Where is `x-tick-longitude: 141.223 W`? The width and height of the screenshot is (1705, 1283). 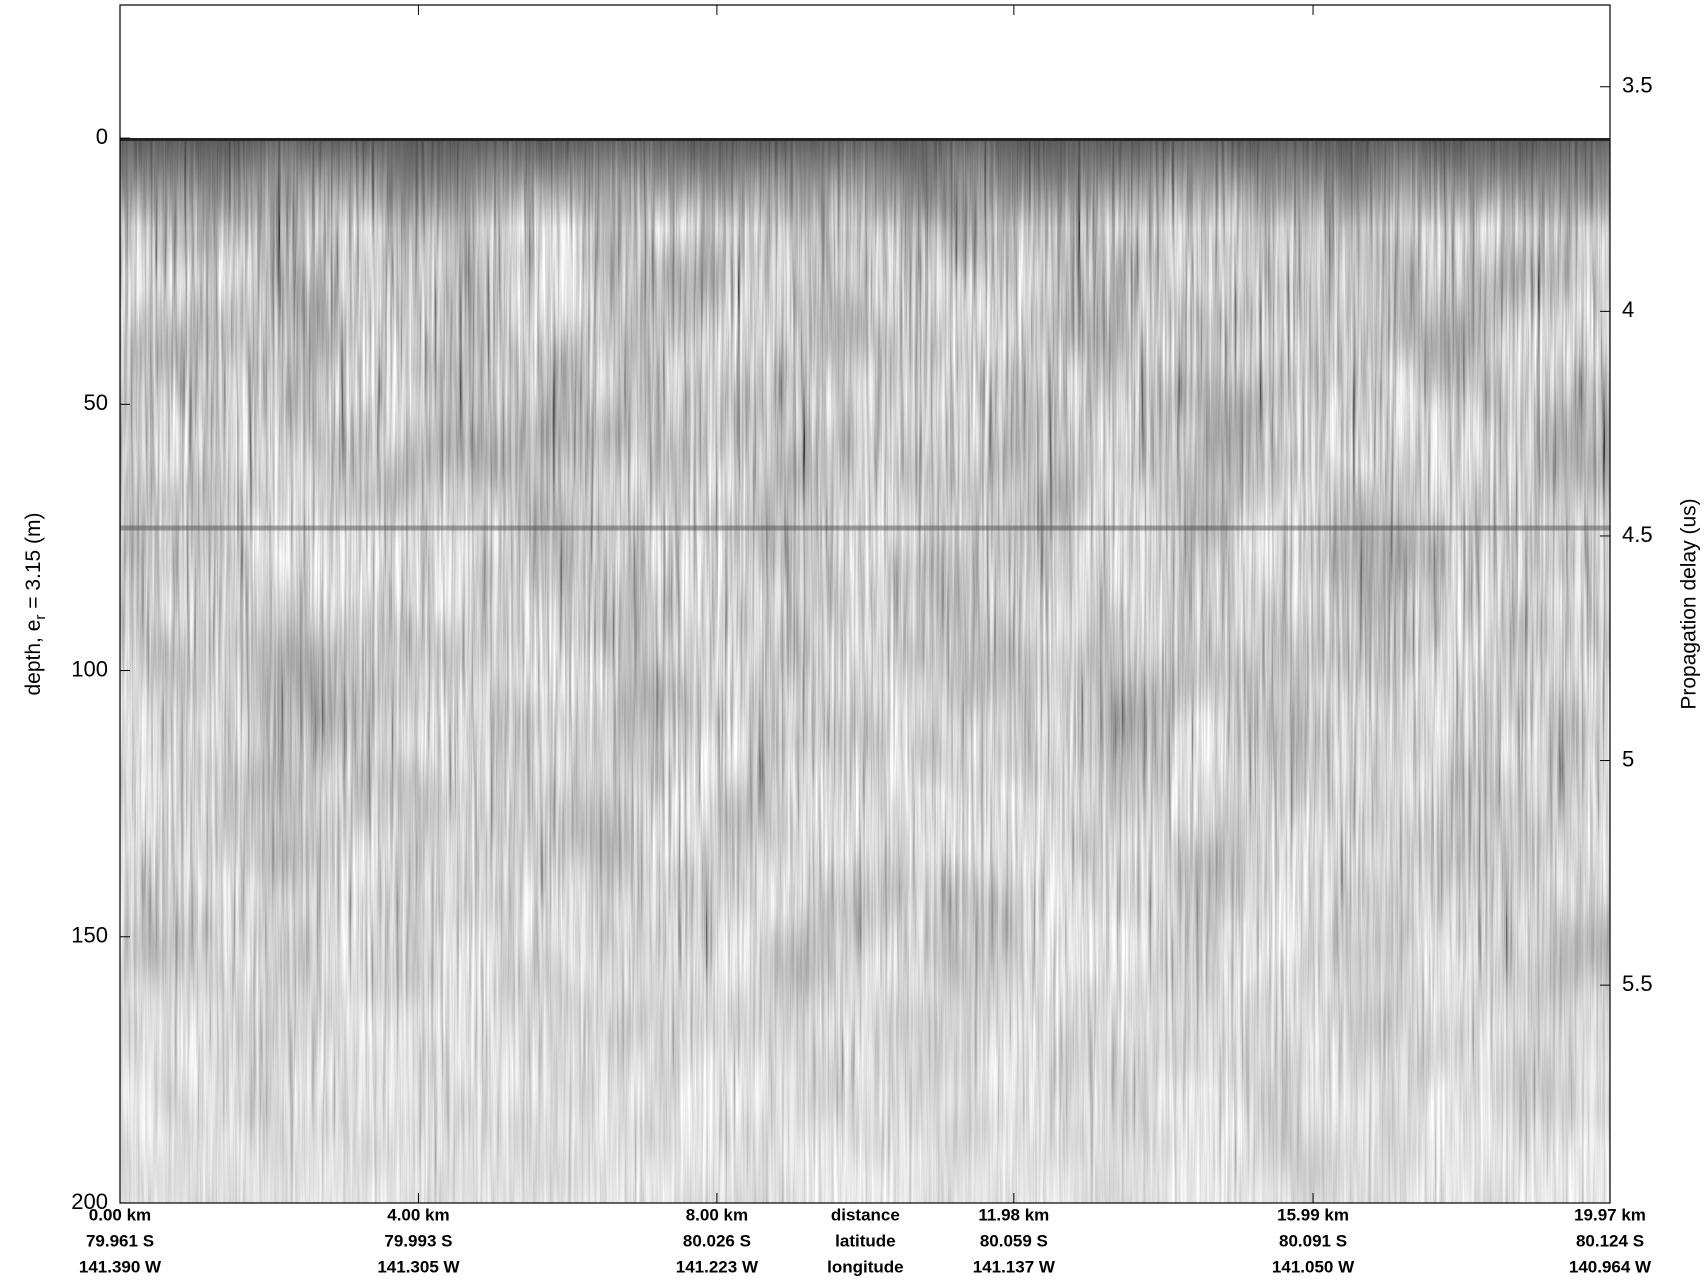
x-tick-longitude: 141.223 W is located at coordinates (717, 1266).